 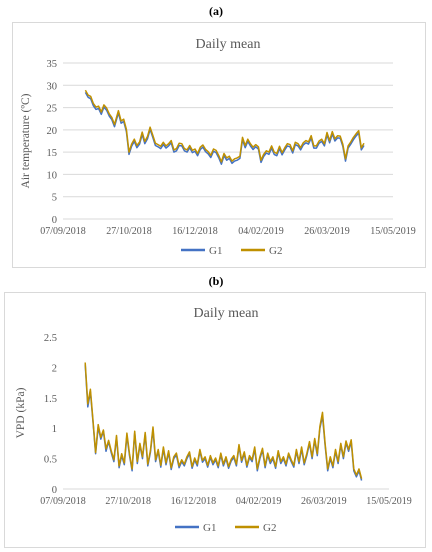 I want to click on panel-label-letter: b, so click(x=216, y=281).